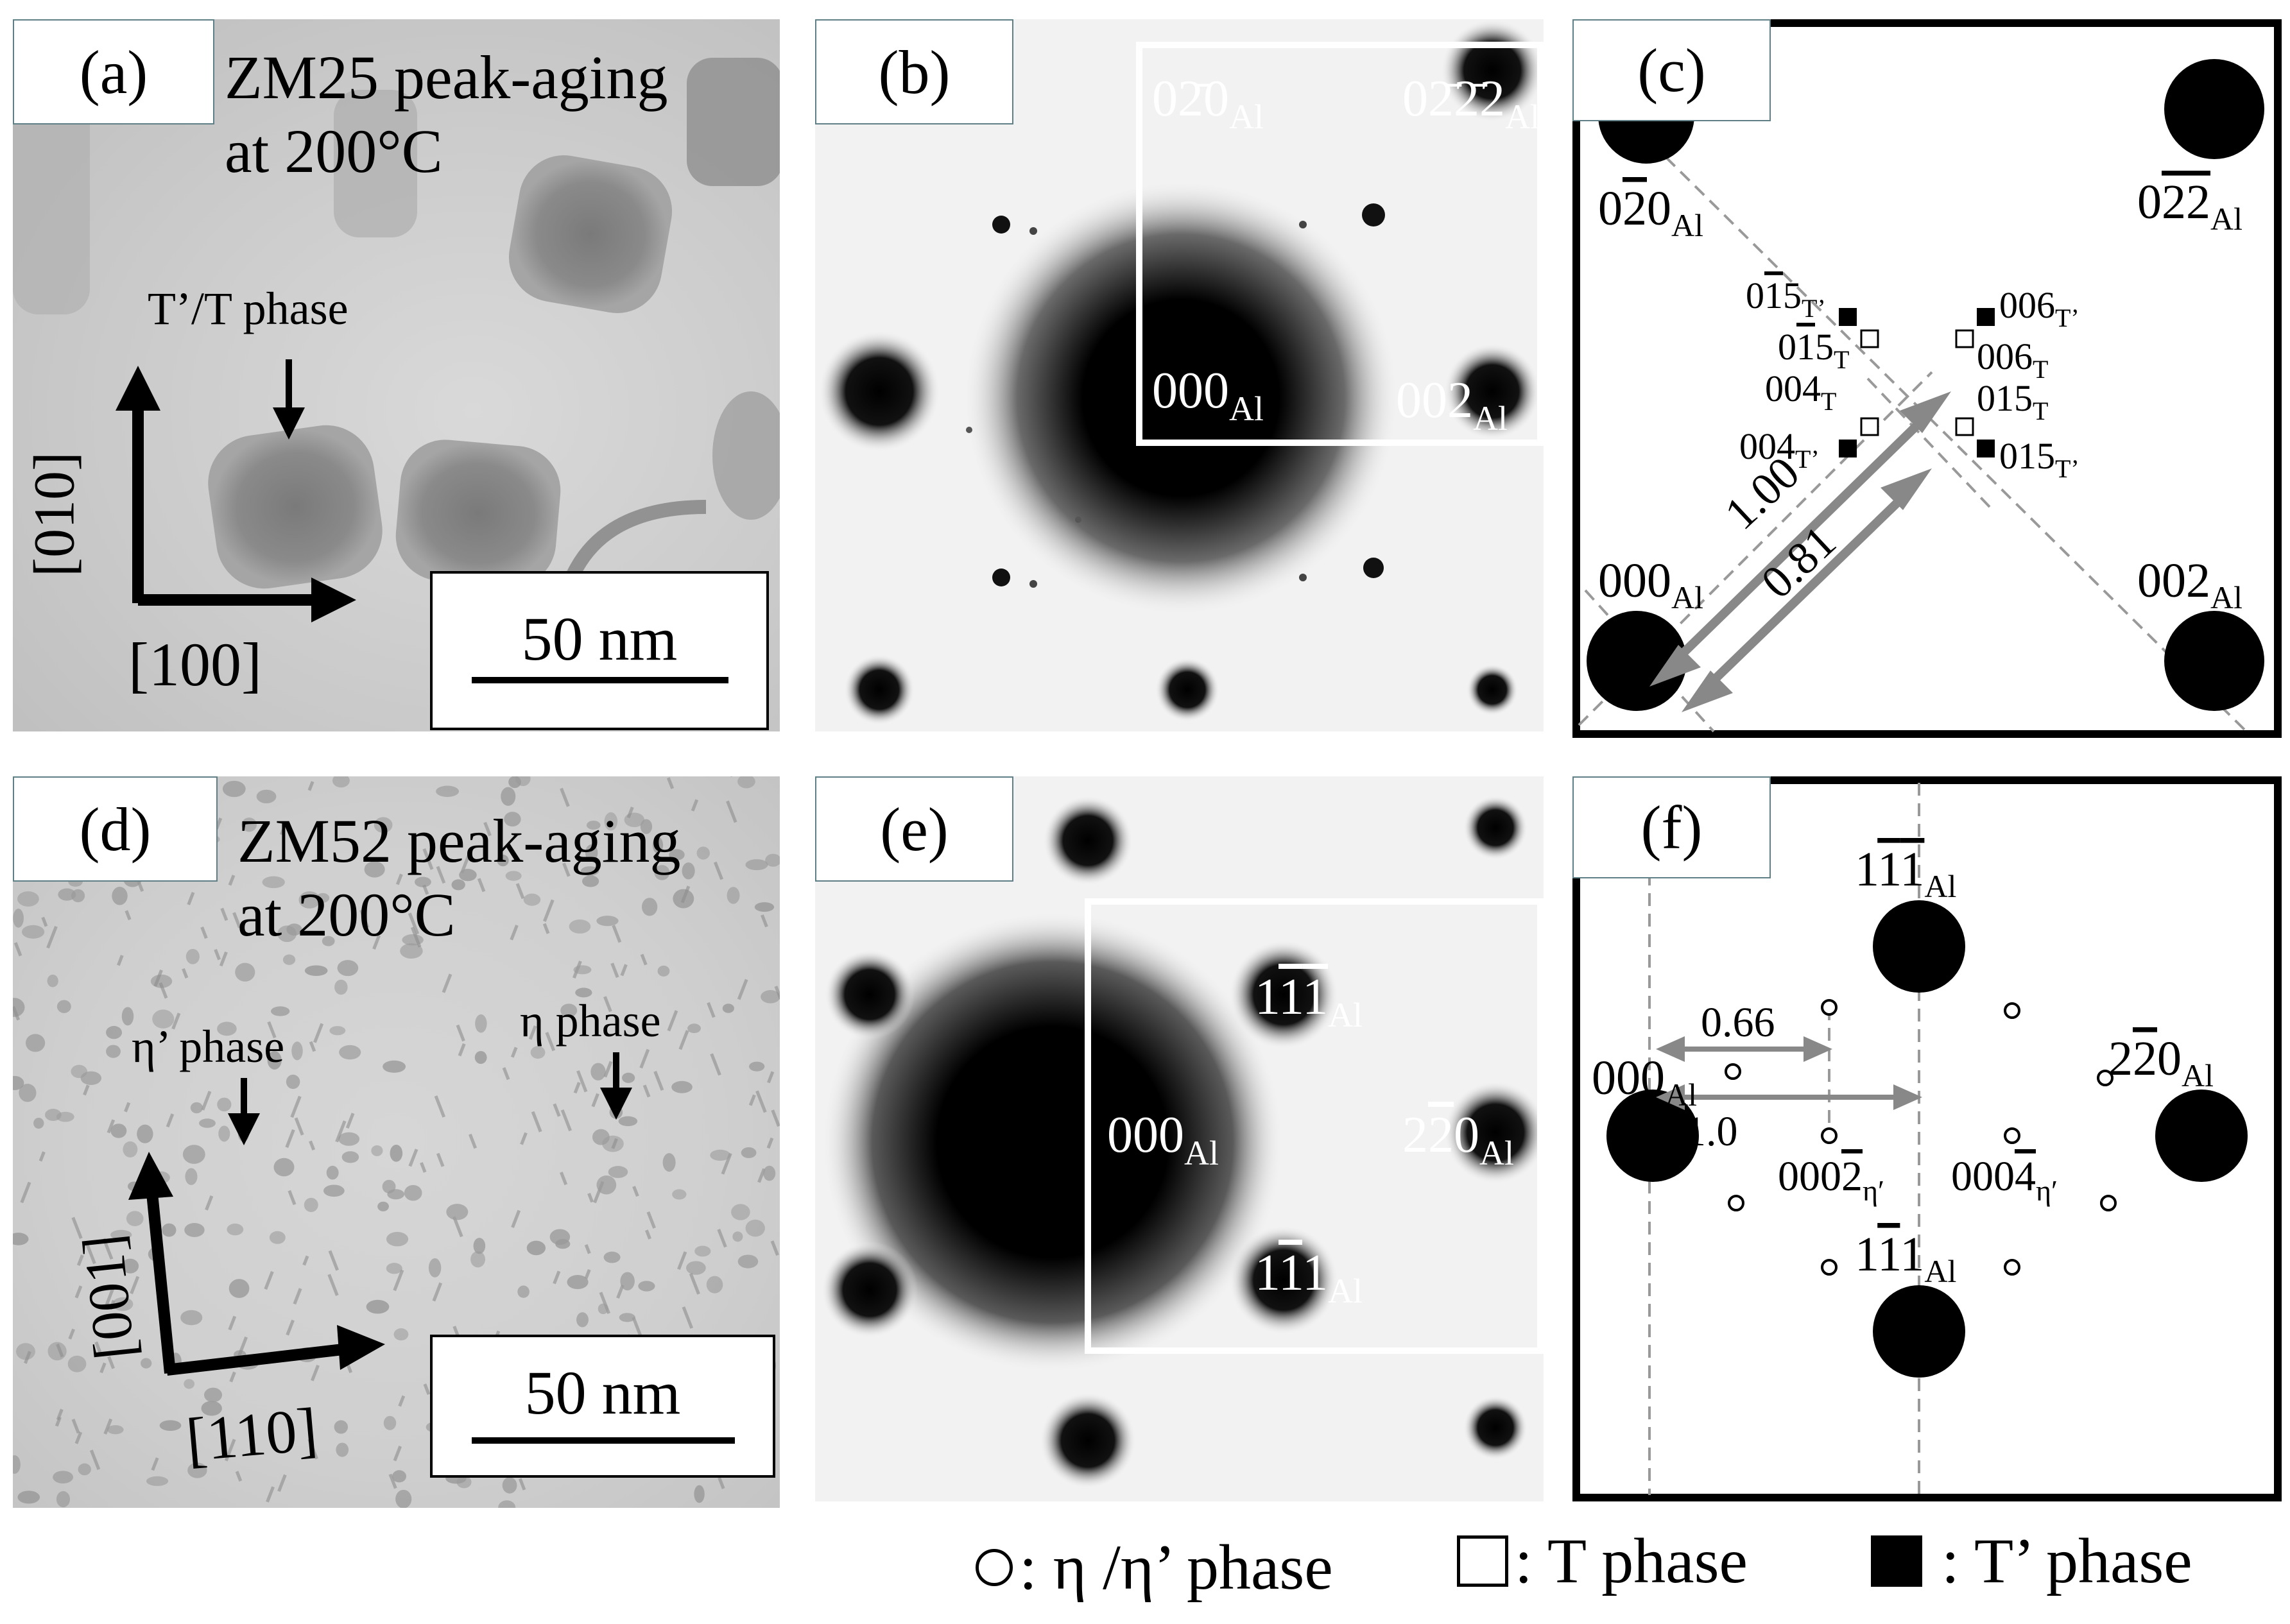 The image size is (2290, 1624). What do you see at coordinates (459, 841) in the screenshot?
I see `panel-d-title-line1: ZM52 peak-aging` at bounding box center [459, 841].